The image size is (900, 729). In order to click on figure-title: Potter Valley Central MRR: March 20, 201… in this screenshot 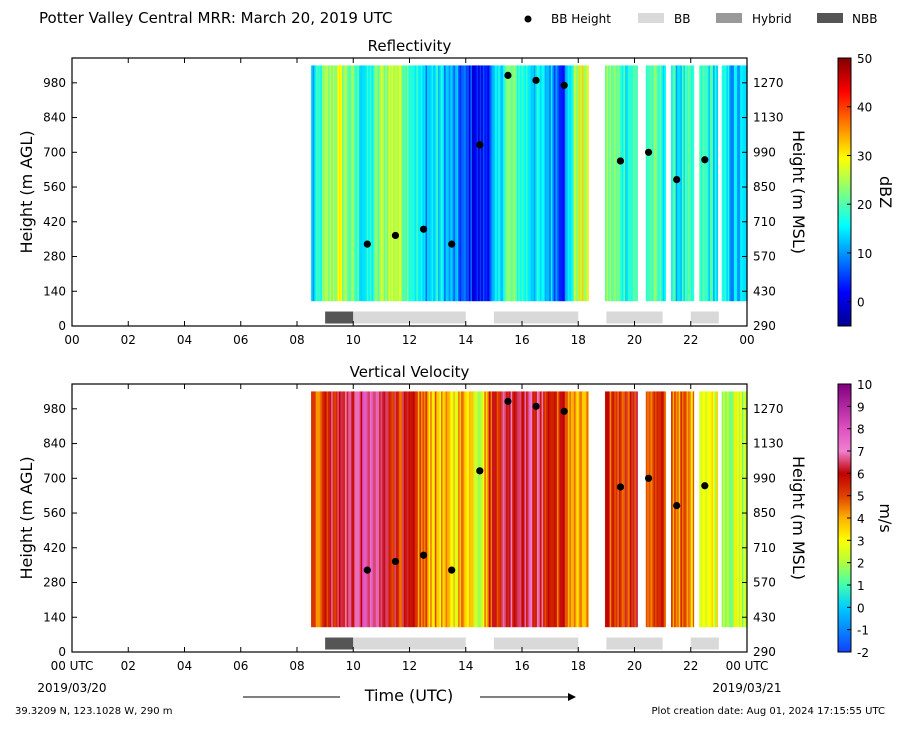, I will do `click(215, 18)`.